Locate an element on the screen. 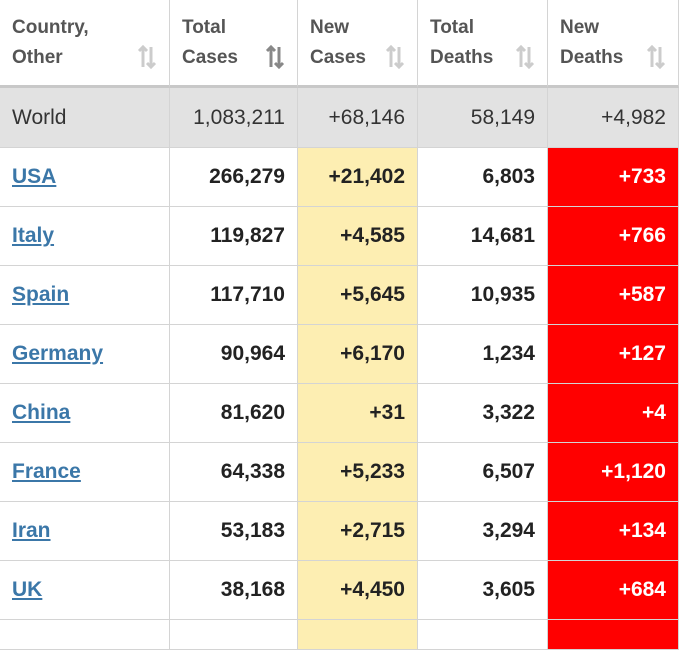 Image resolution: width=679 pixels, height=650 pixels. world-cell: +4,982 is located at coordinates (613, 118).